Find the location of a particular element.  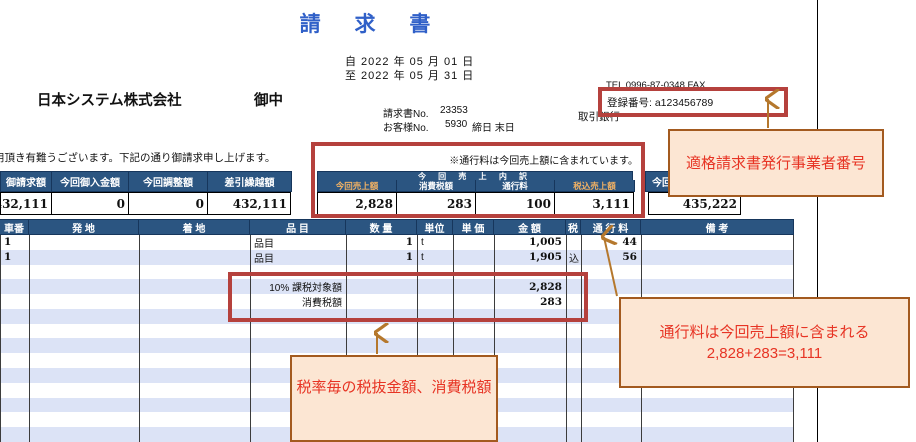

detail-header-cell: 品 目 is located at coordinates (298, 227).